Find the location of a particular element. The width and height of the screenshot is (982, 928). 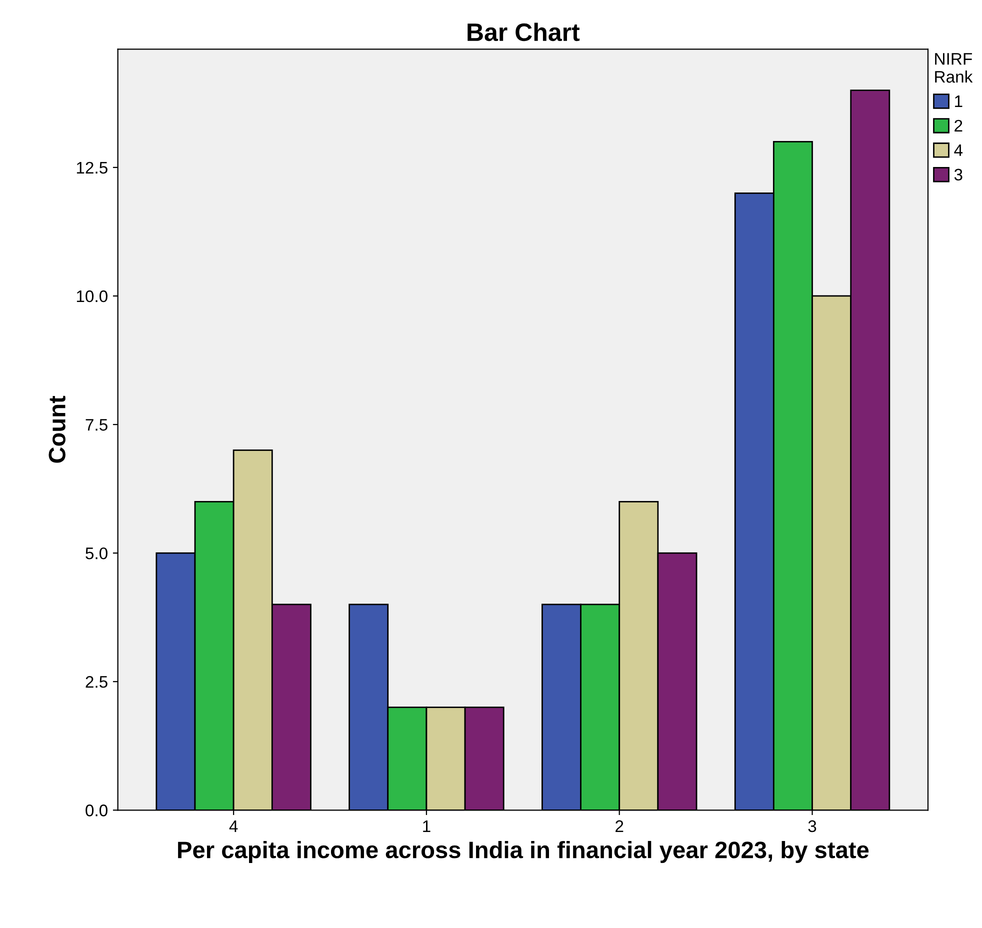

x-axis-title: Per capita income across India in financial year 2023, by state is located at coordinates (523, 851).